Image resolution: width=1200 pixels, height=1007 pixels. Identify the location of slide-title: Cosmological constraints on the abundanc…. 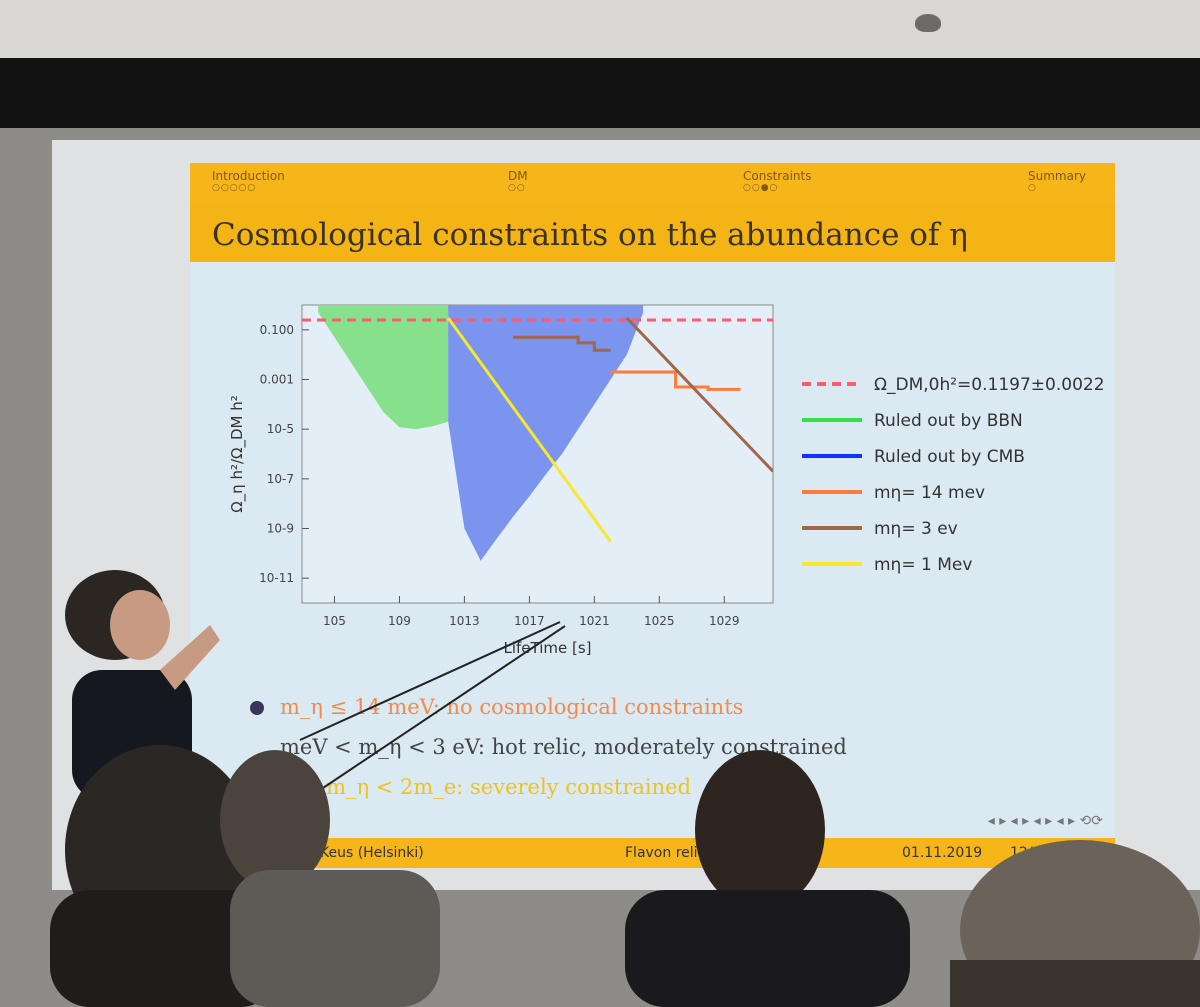
(590, 235).